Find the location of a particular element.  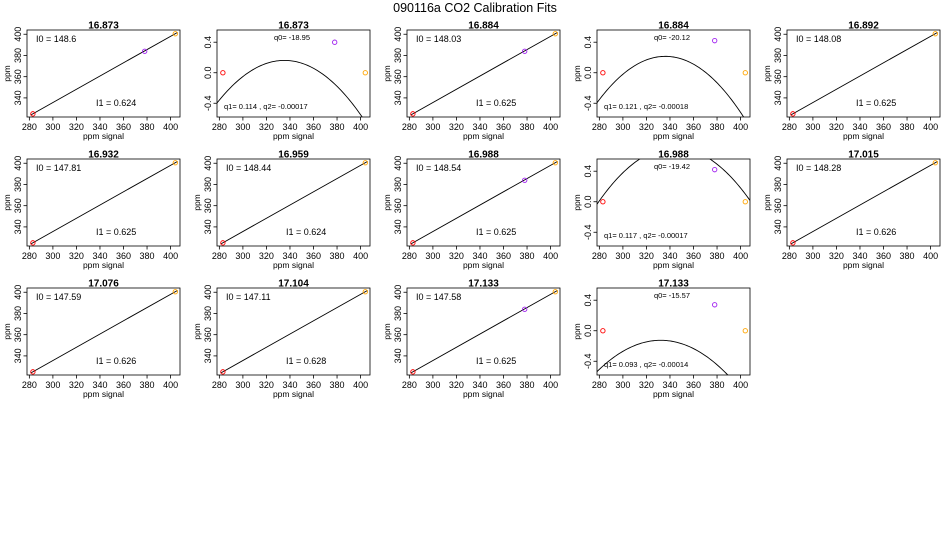

q0-annotation: q0= -18.95 is located at coordinates (292, 37).